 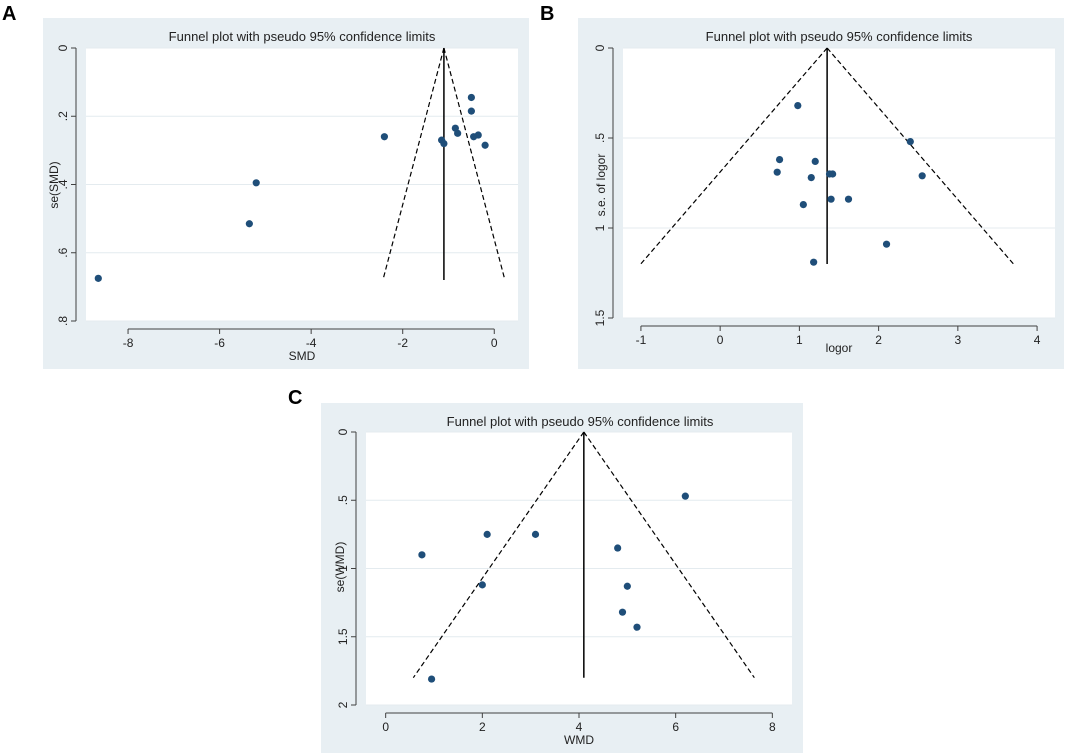 I want to click on panel-a-x-label: SMD, so click(x=302, y=356).